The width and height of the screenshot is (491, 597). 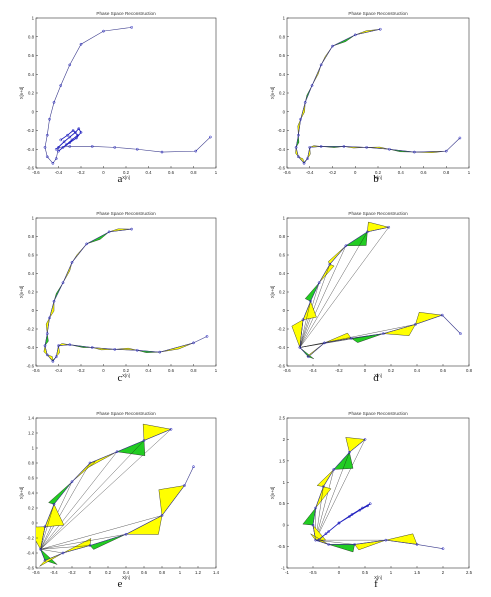 What do you see at coordinates (365, 572) in the screenshot?
I see `x-tick-label: 0.5` at bounding box center [365, 572].